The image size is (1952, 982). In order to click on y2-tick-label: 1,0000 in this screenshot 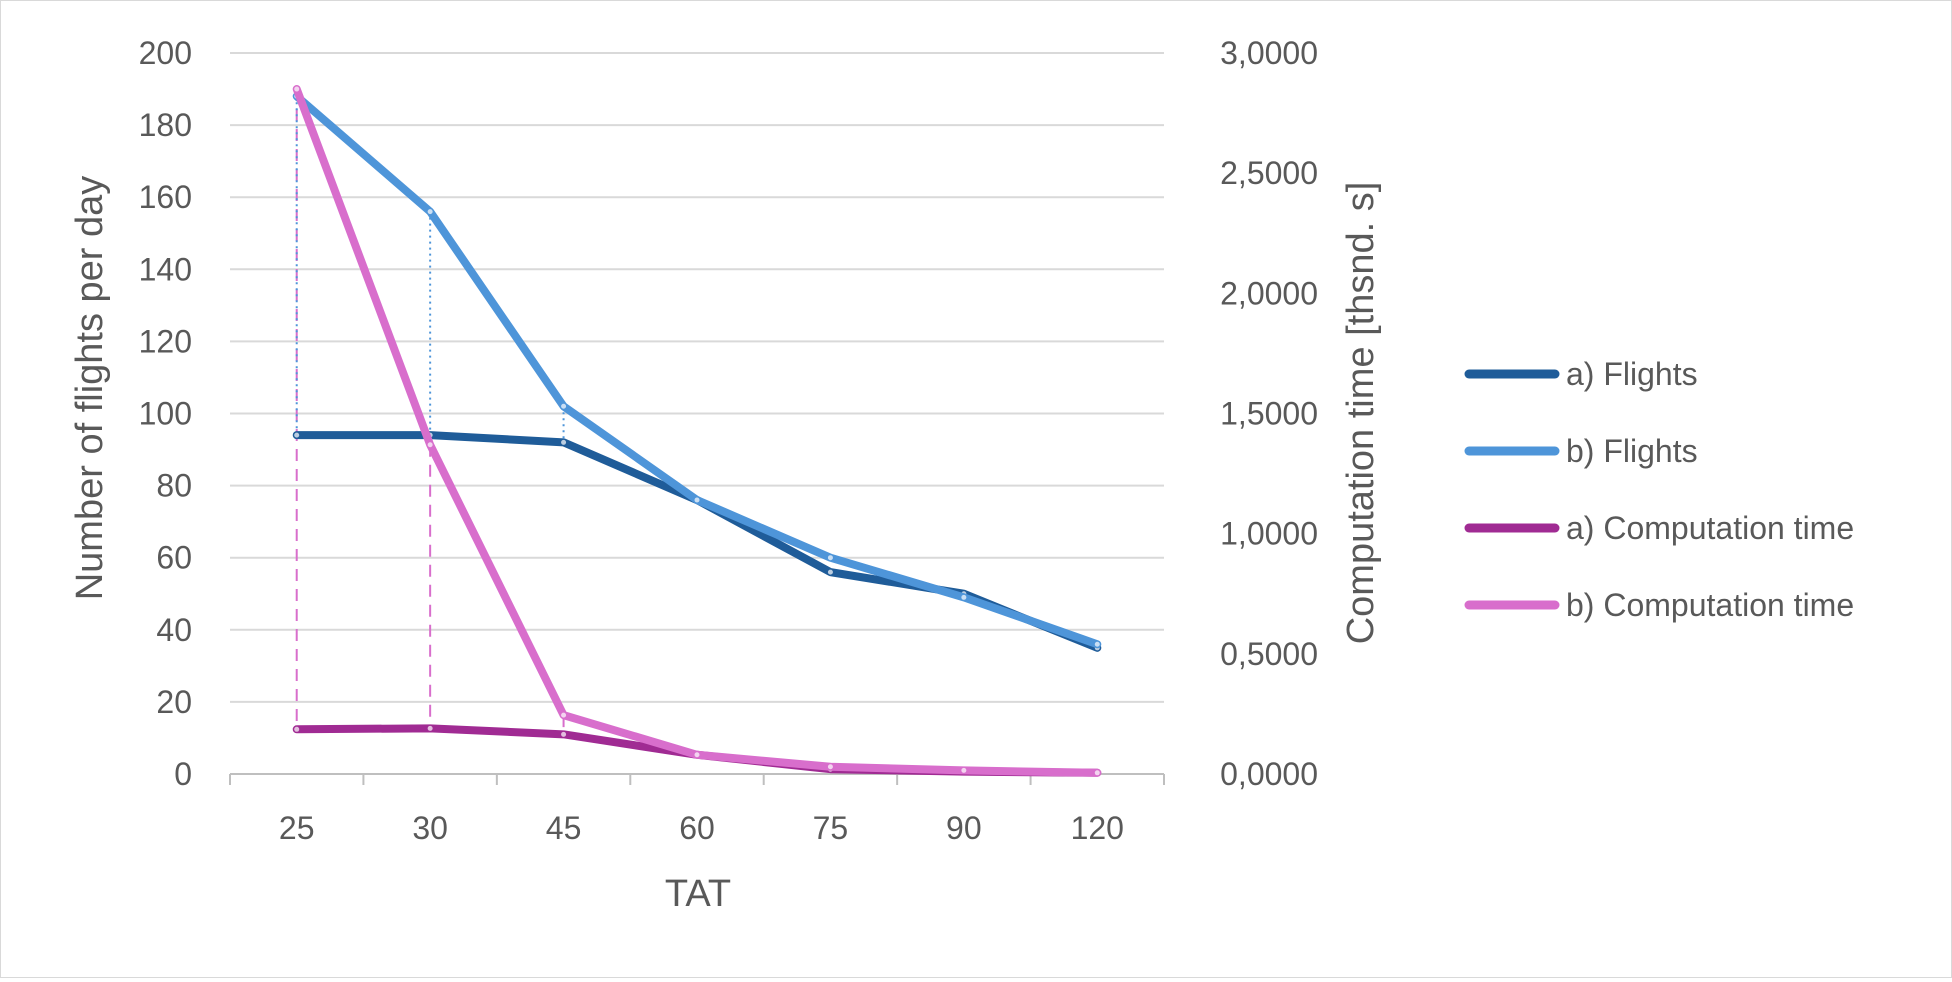, I will do `click(1269, 534)`.